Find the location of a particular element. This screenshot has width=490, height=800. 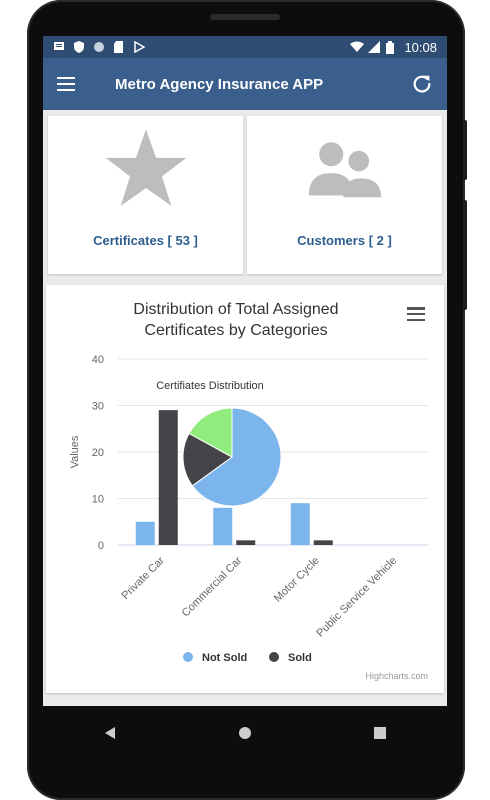

play-store-icon is located at coordinates (139, 47).